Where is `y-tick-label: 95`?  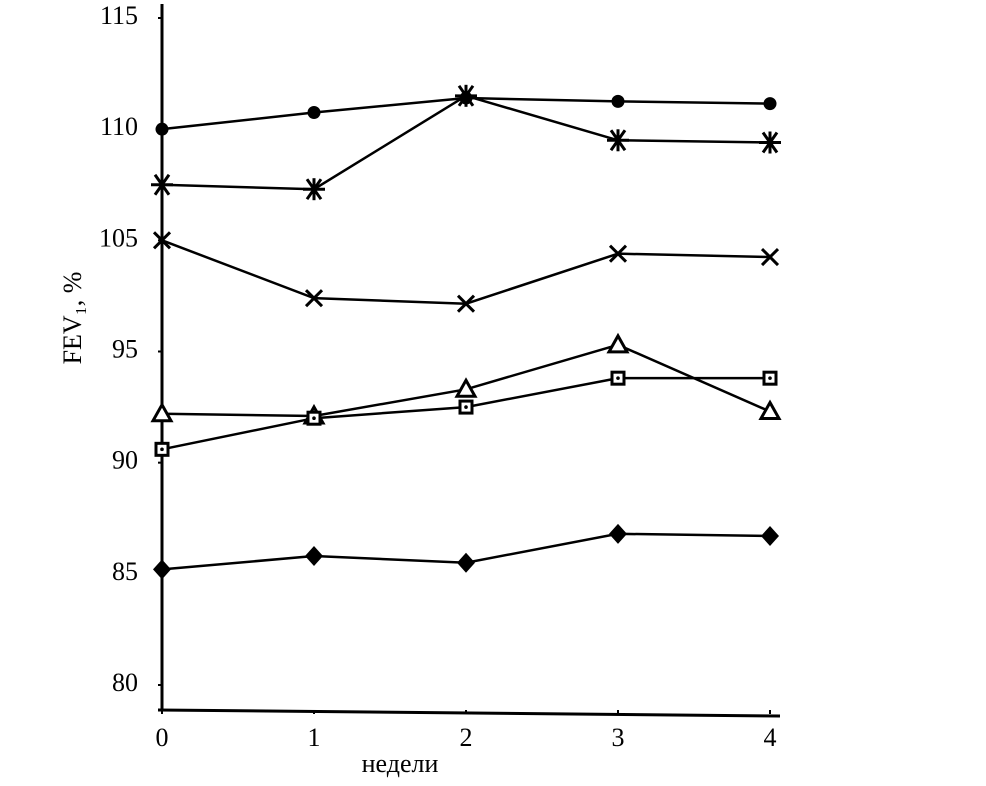 y-tick-label: 95 is located at coordinates (125, 348).